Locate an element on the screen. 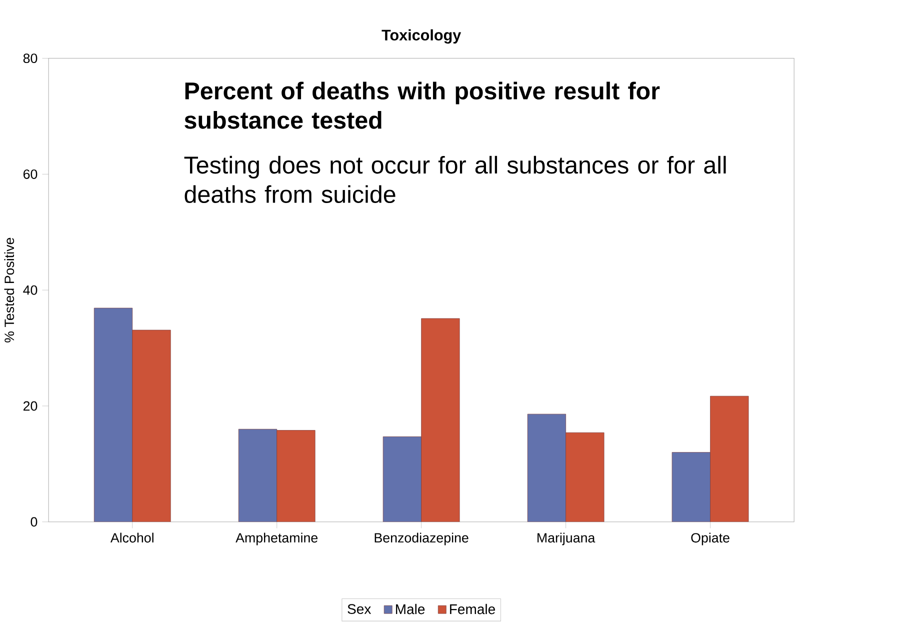 This screenshot has width=897, height=632. chart-title: Toxicology is located at coordinates (422, 36).